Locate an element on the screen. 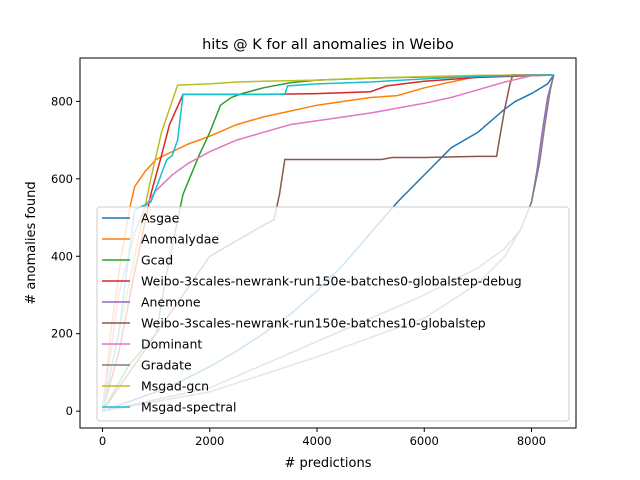 This screenshot has width=640, height=480. y-axis-label: # anomalies found is located at coordinates (31, 242).